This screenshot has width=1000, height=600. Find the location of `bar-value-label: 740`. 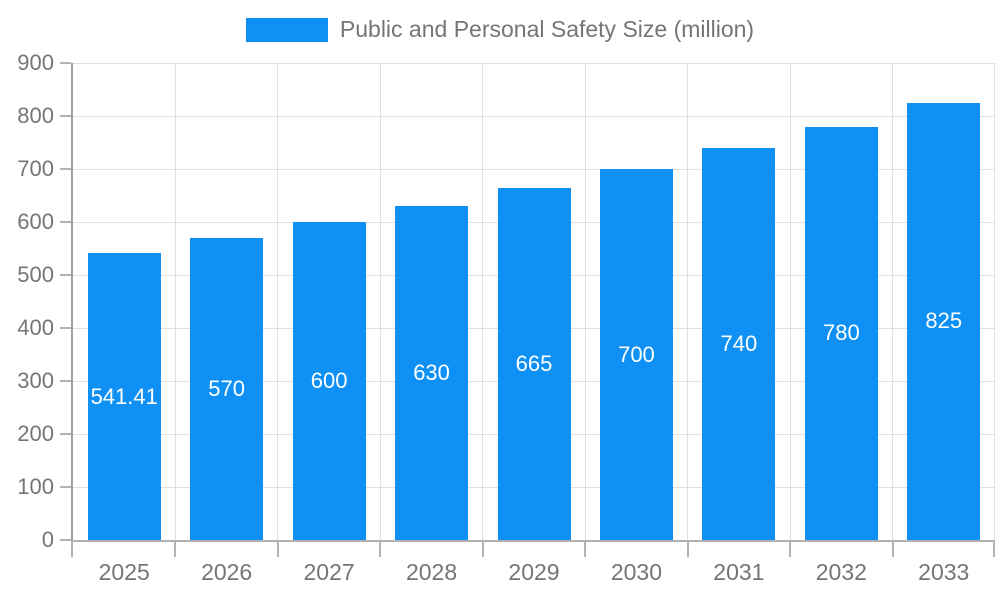

bar-value-label: 740 is located at coordinates (739, 343).